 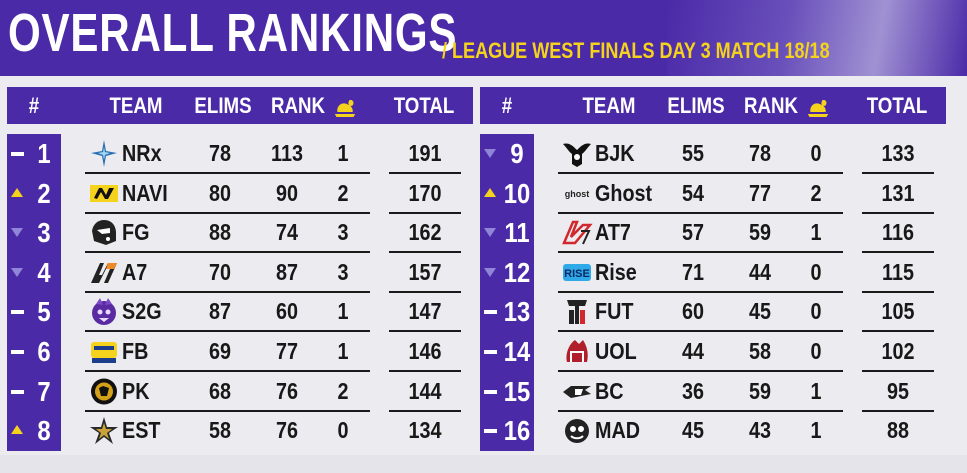 I want to click on total-value: 191, so click(x=425, y=153).